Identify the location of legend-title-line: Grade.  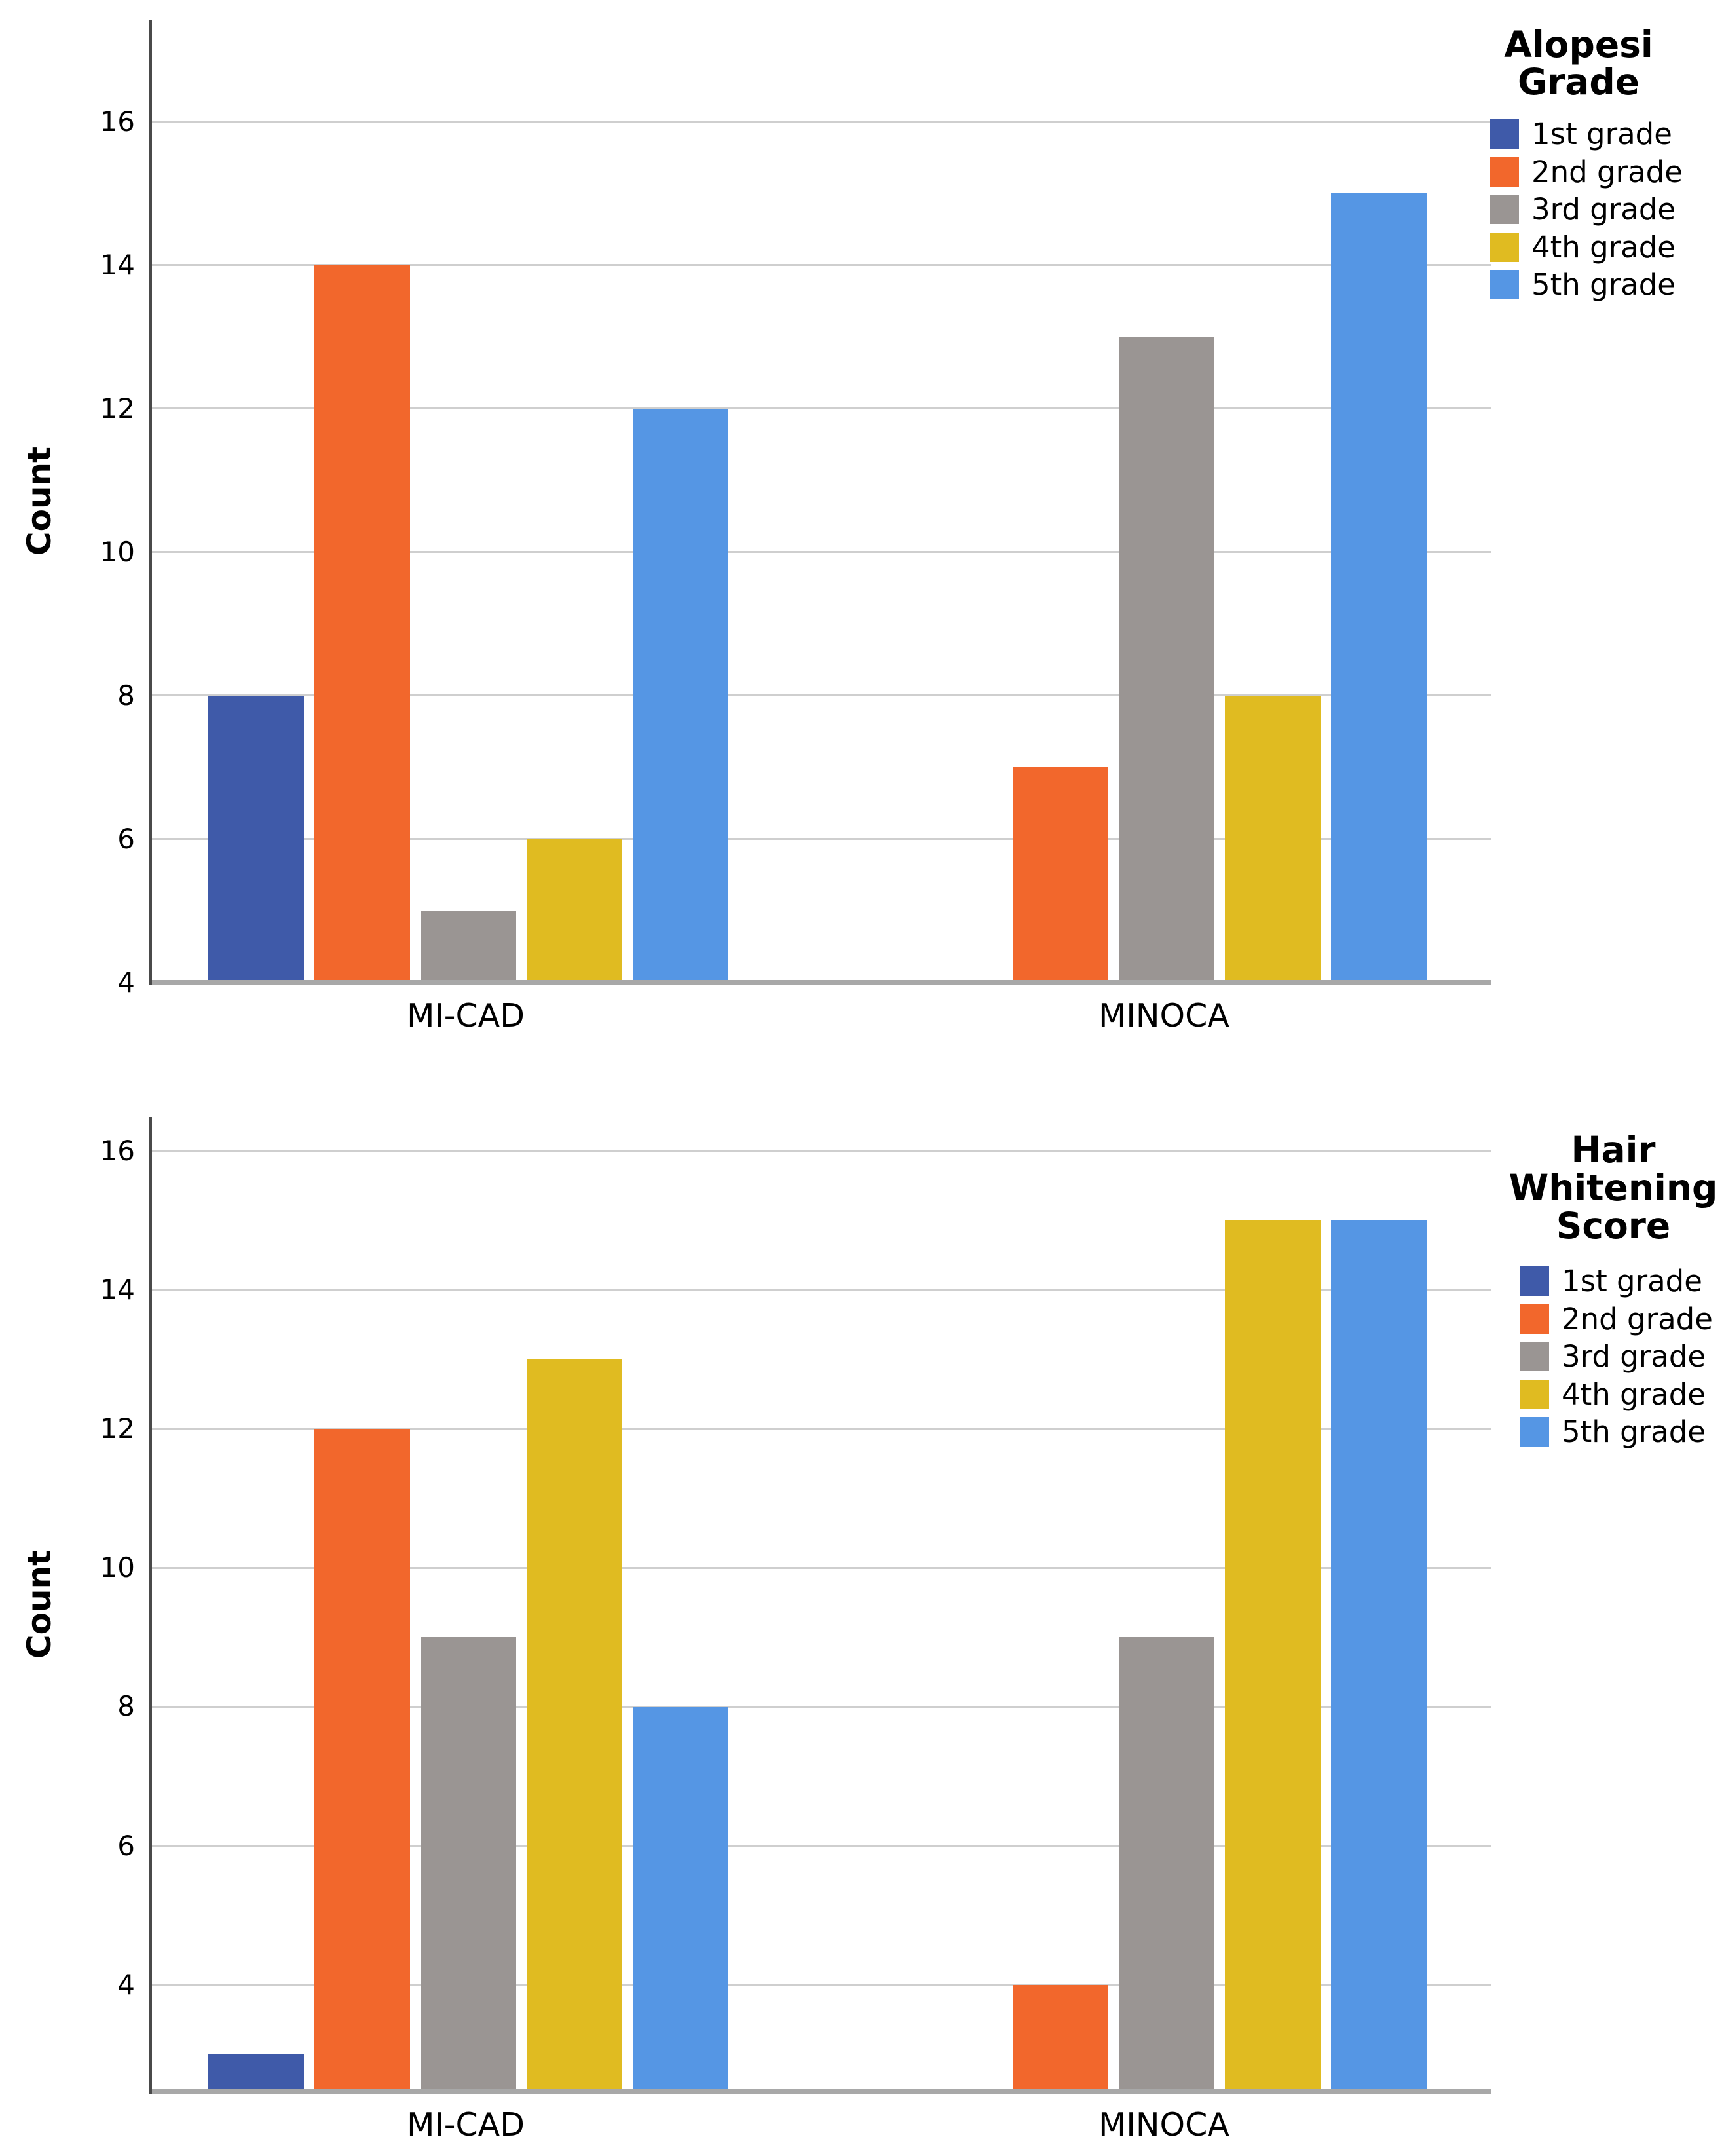
(1579, 82).